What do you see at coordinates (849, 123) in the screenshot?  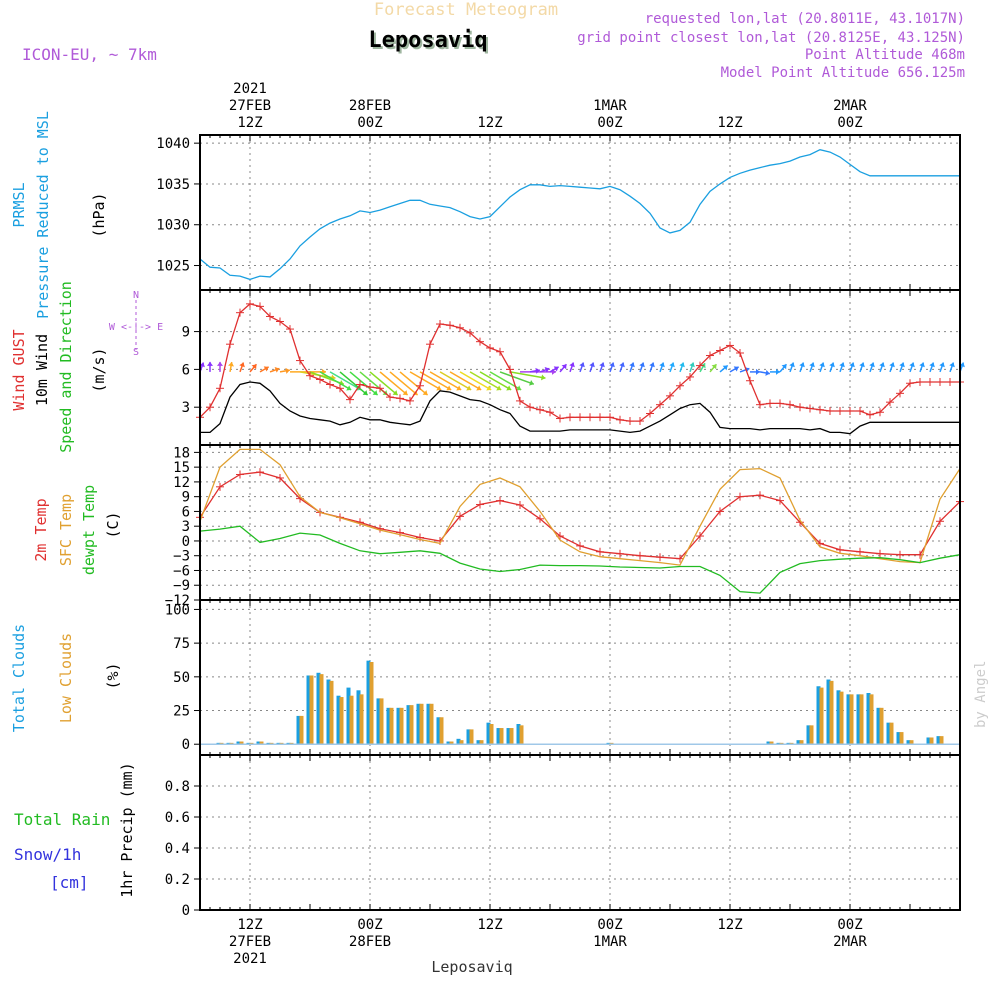 I see `top-time-label: 00Z` at bounding box center [849, 123].